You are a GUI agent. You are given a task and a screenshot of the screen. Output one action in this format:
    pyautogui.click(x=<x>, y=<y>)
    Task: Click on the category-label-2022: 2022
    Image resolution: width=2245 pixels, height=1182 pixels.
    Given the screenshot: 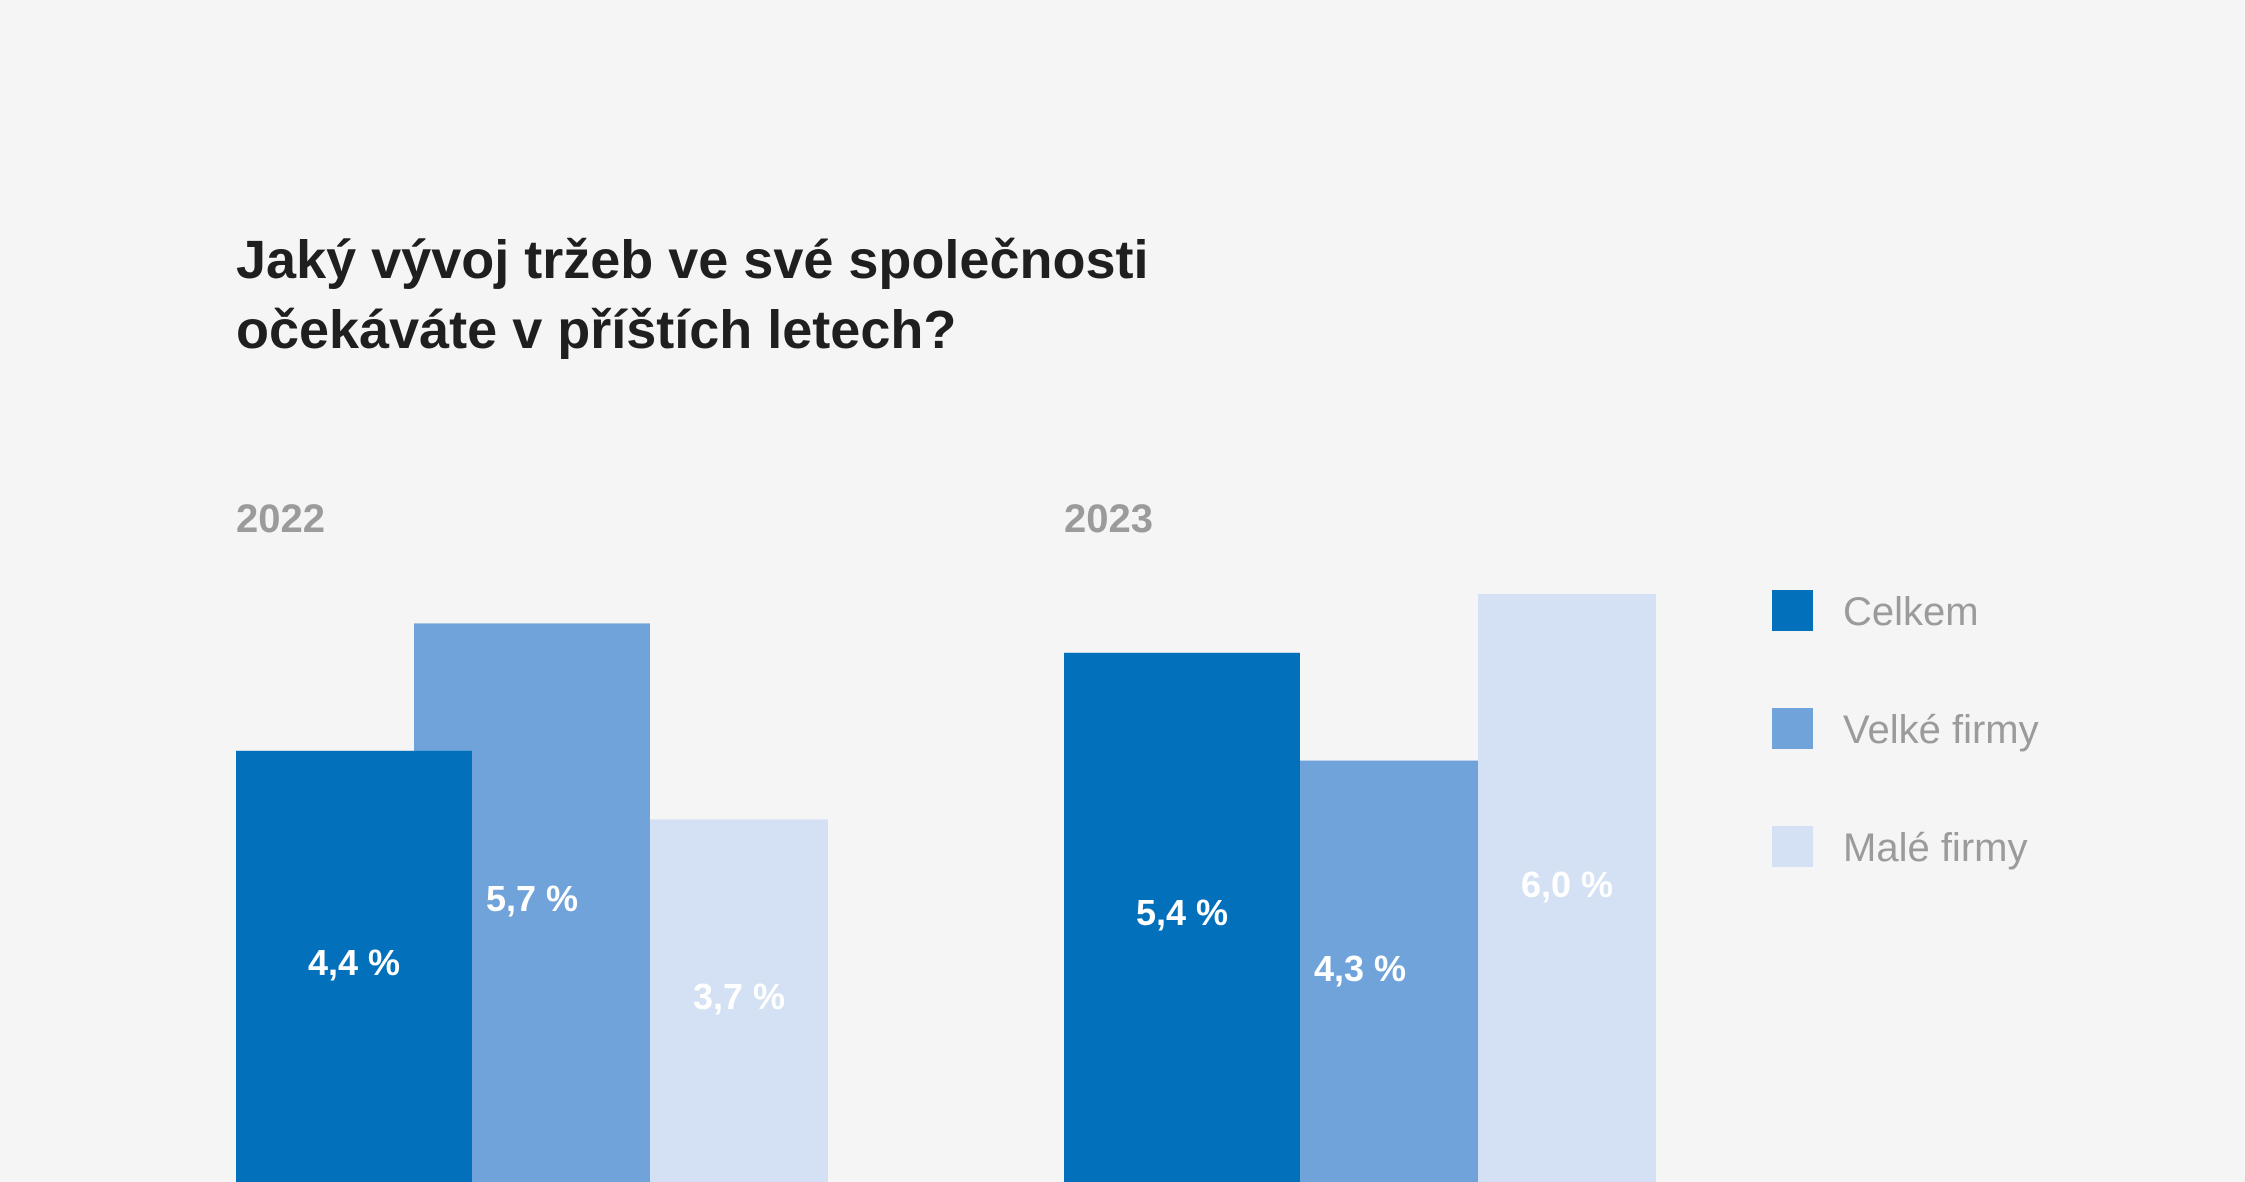 What is the action you would take?
    pyautogui.click(x=280, y=519)
    